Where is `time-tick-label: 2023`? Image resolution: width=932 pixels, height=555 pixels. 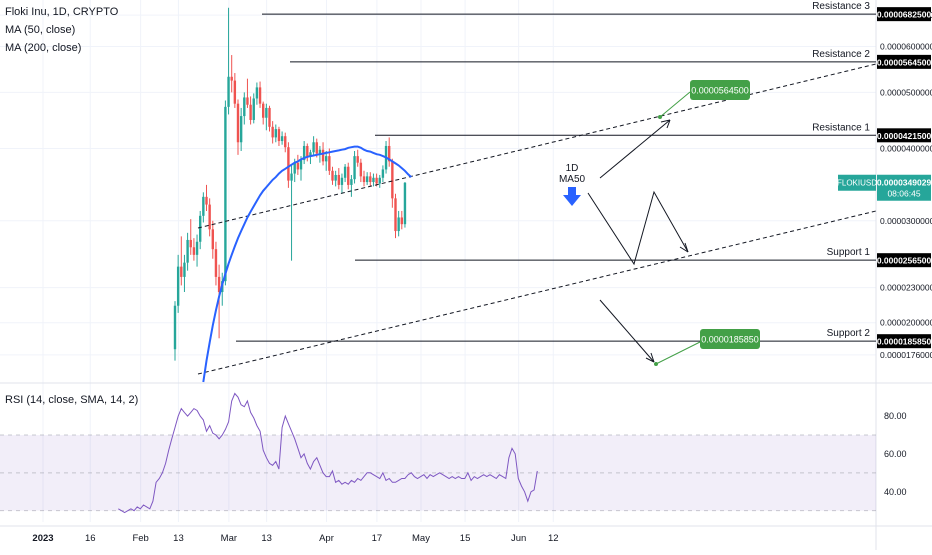 time-tick-label: 2023 is located at coordinates (42, 538).